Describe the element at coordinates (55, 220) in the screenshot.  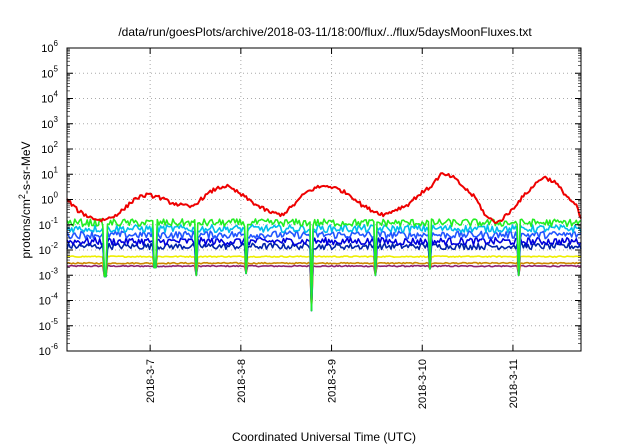
I see `y-tick-exponent: -1` at that location.